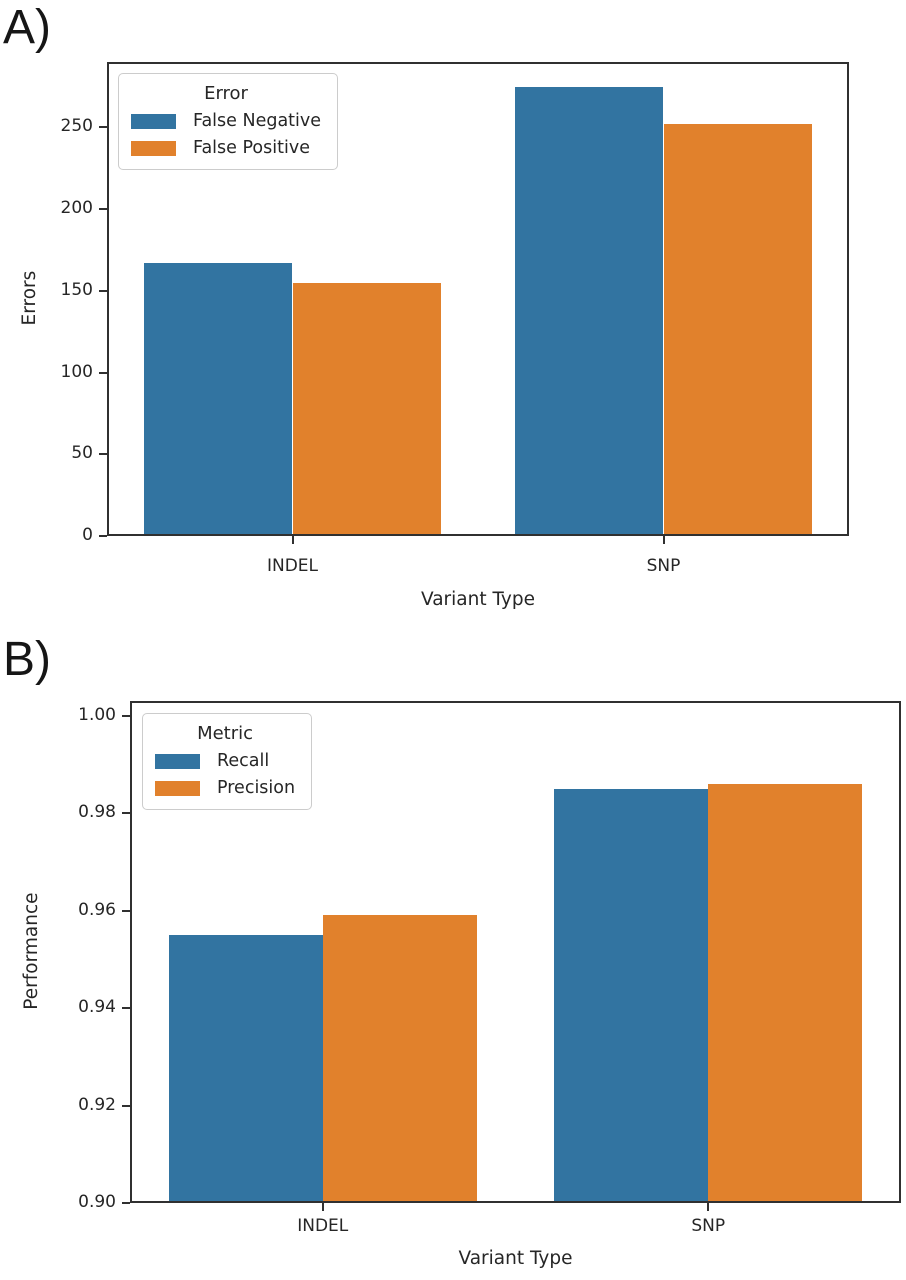 Image resolution: width=906 pixels, height=1280 pixels. What do you see at coordinates (76, 126) in the screenshot?
I see `y-tick-label: 250` at bounding box center [76, 126].